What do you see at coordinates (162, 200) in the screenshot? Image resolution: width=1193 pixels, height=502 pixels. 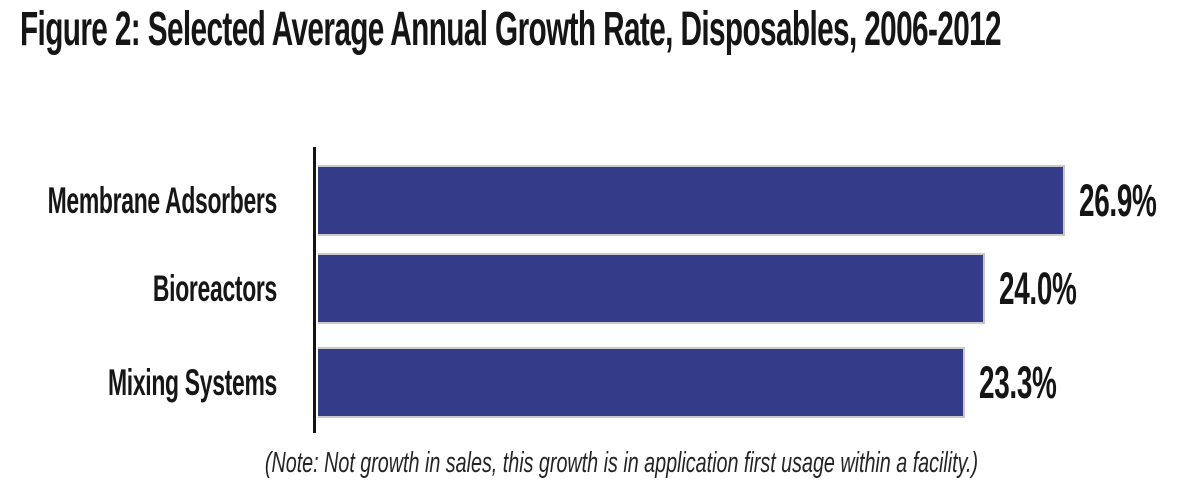 I see `category-label: Membrane Adsorbers` at bounding box center [162, 200].